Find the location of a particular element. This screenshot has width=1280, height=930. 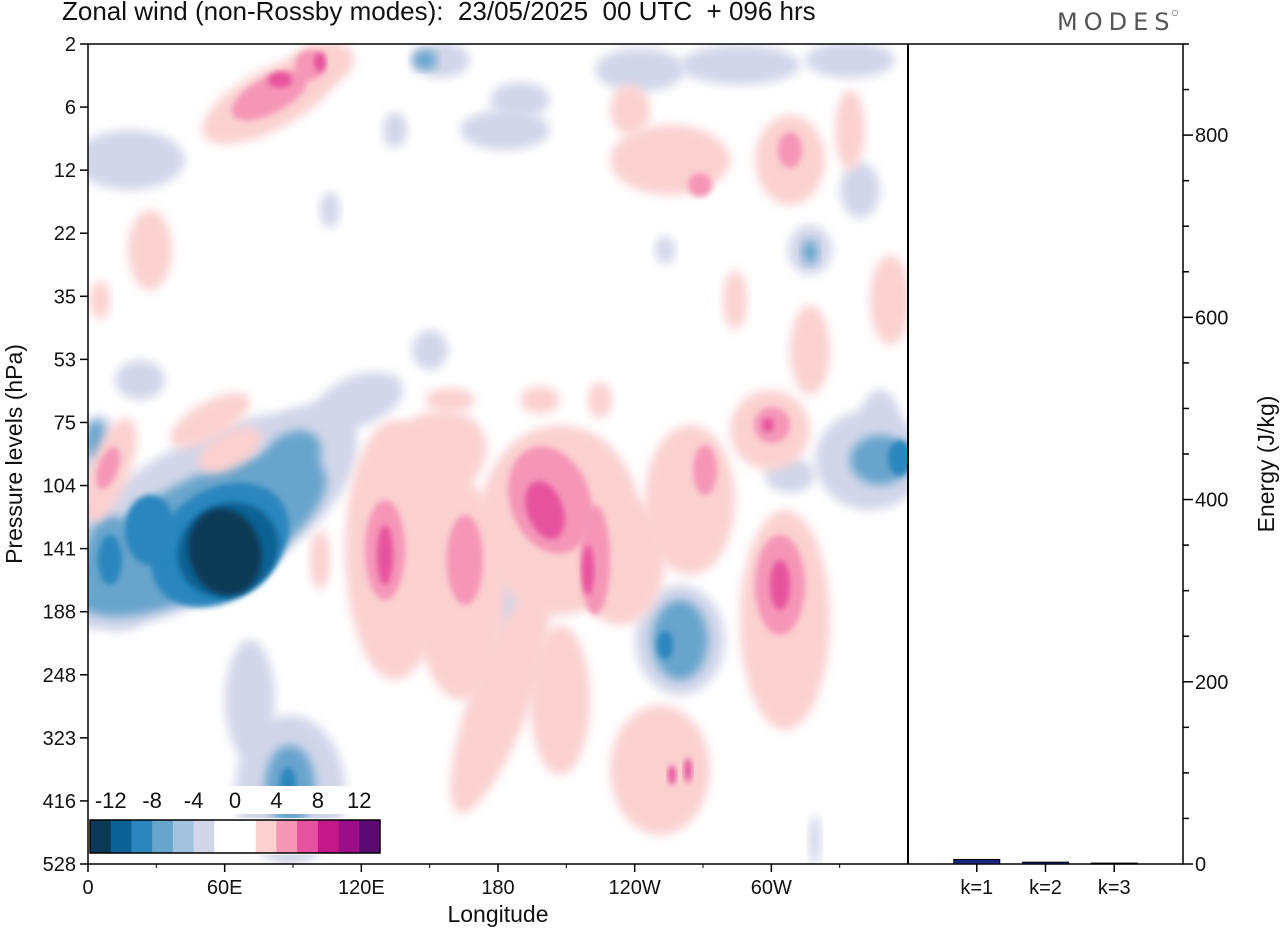

y-tick-label: 2 is located at coordinates (70, 45).